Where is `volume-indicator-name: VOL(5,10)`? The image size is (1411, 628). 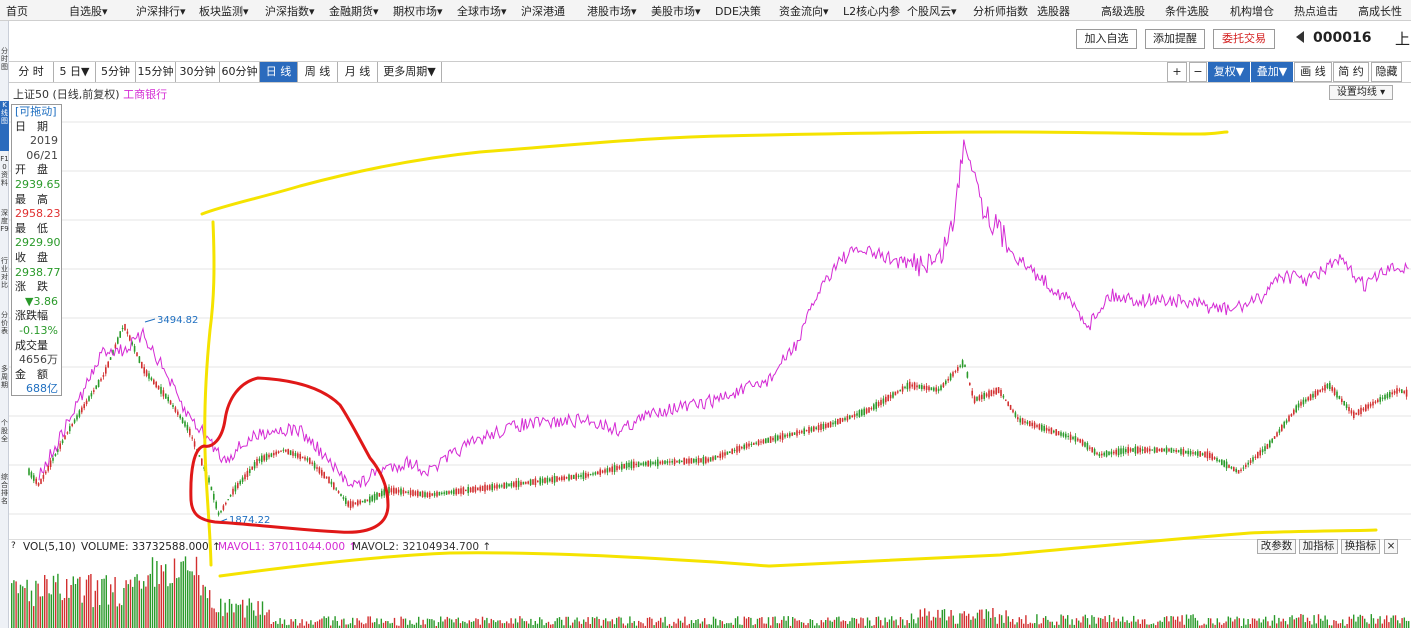
volume-indicator-name: VOL(5,10) is located at coordinates (49, 547).